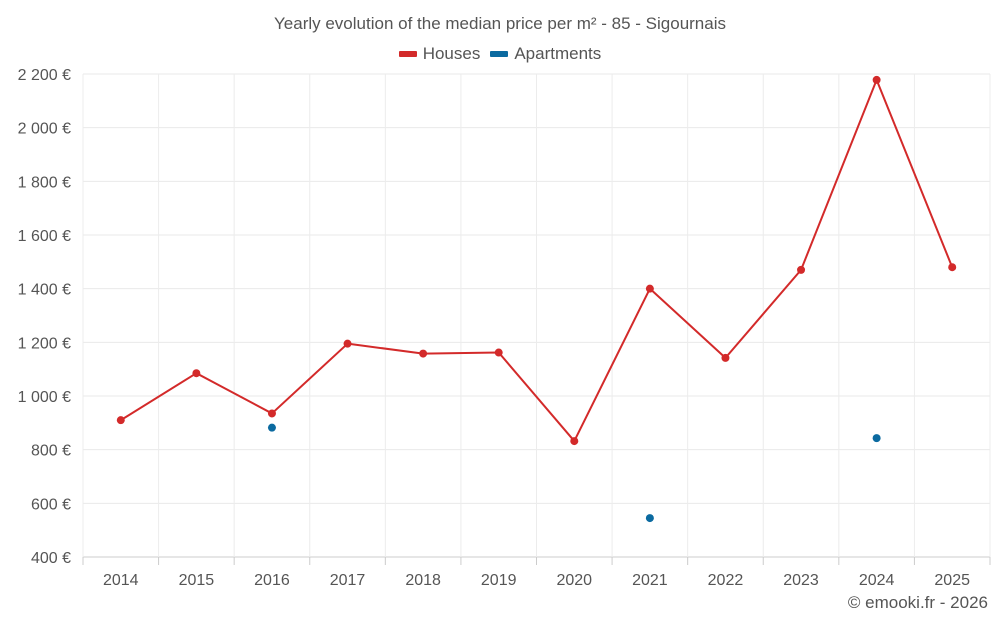  I want to click on legend-item-houses: Houses, so click(439, 54).